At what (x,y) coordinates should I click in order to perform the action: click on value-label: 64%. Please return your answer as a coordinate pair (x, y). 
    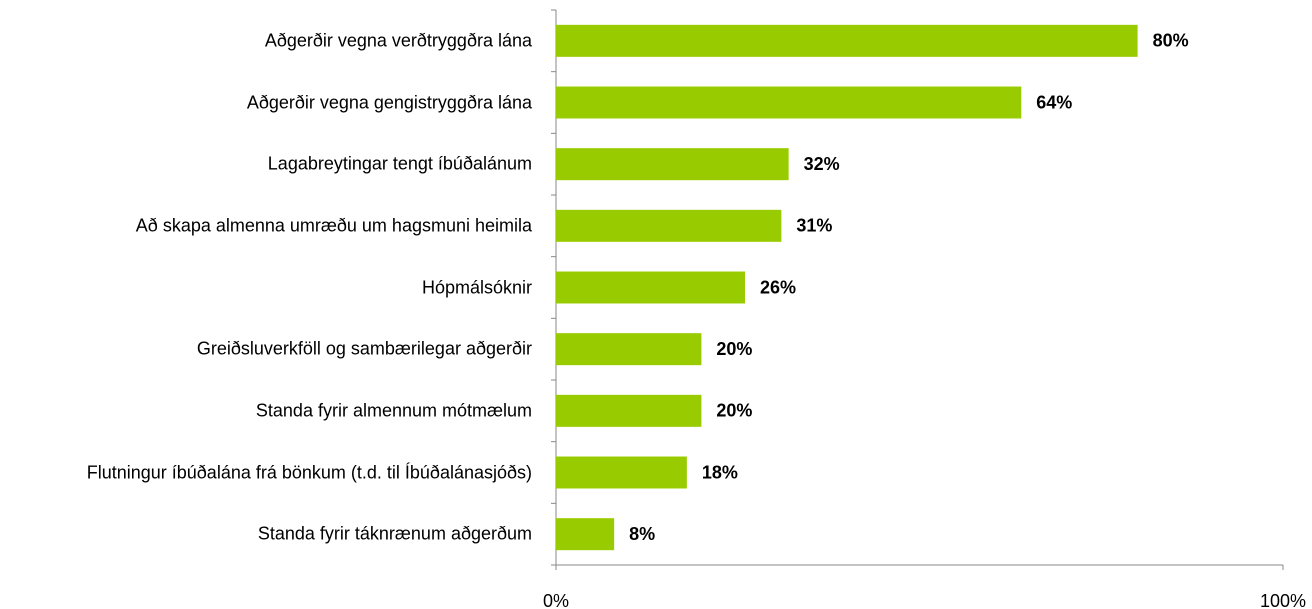
    Looking at the image, I should click on (1054, 102).